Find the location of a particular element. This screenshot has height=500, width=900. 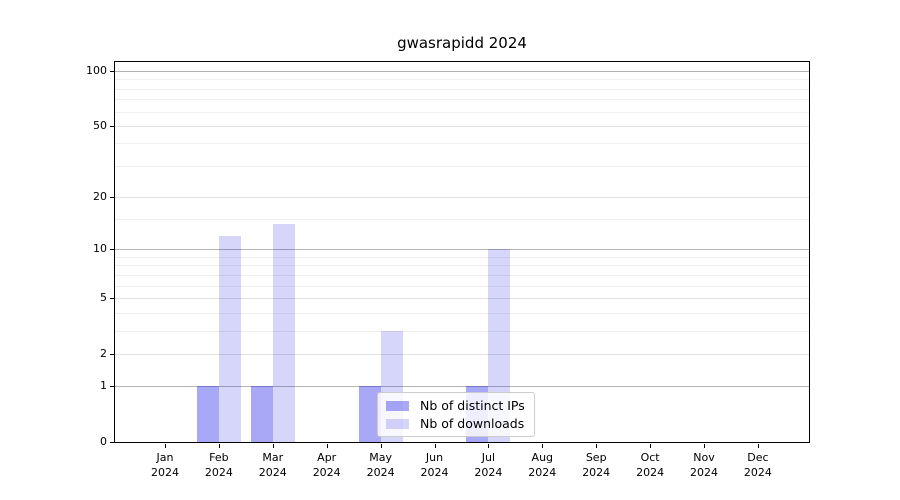

x-tick-mark-aug is located at coordinates (543, 446).